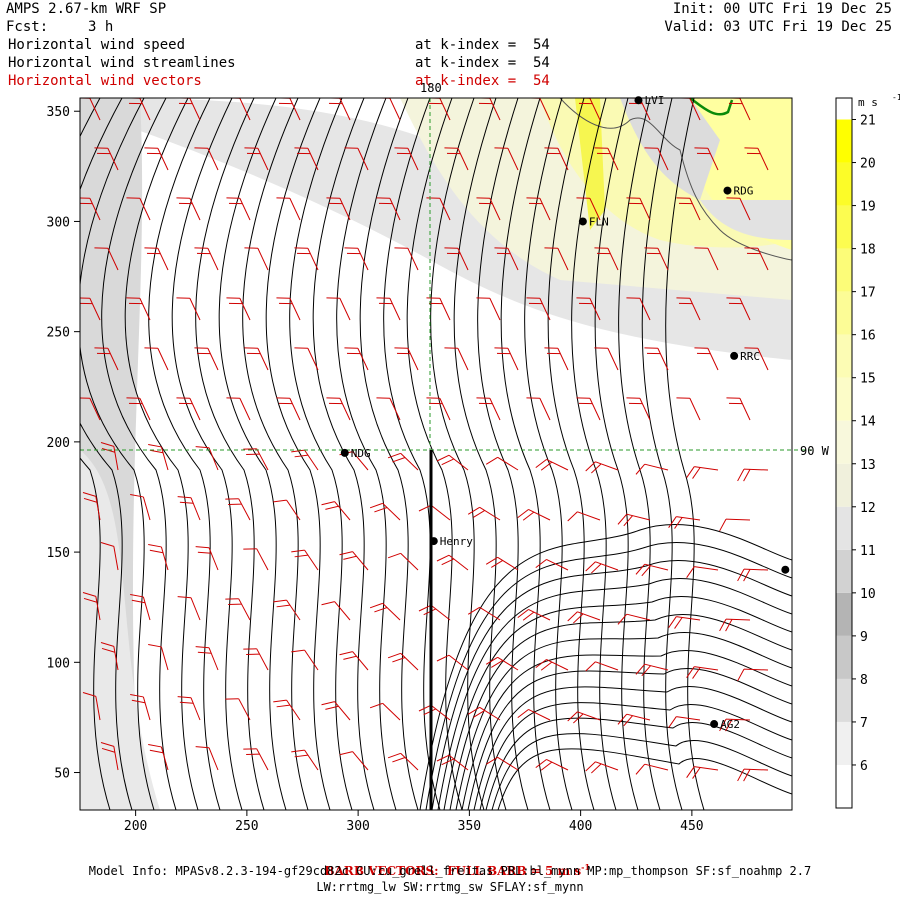  I want to click on y-tick-label: 50, so click(62, 774).